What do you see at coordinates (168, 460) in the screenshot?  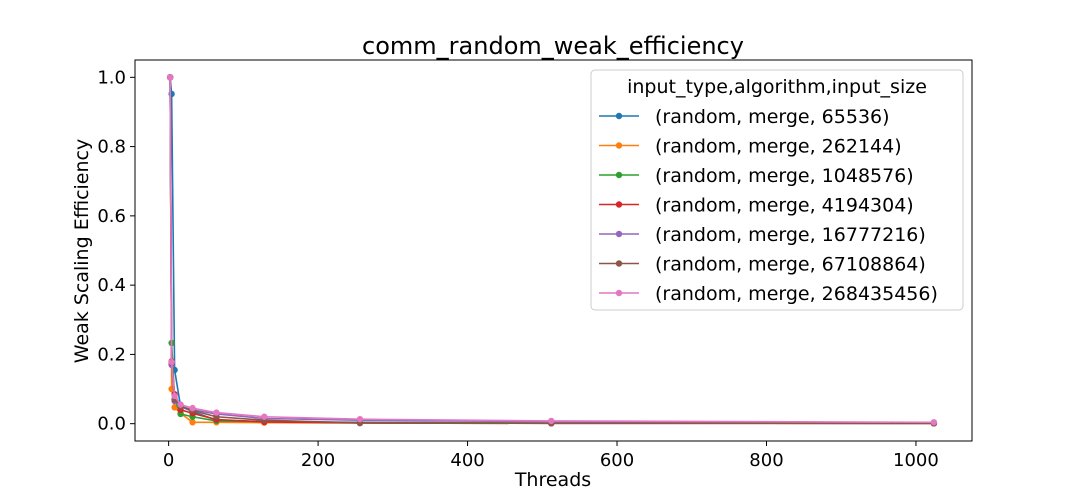 I see `x-tick-label: 0` at bounding box center [168, 460].